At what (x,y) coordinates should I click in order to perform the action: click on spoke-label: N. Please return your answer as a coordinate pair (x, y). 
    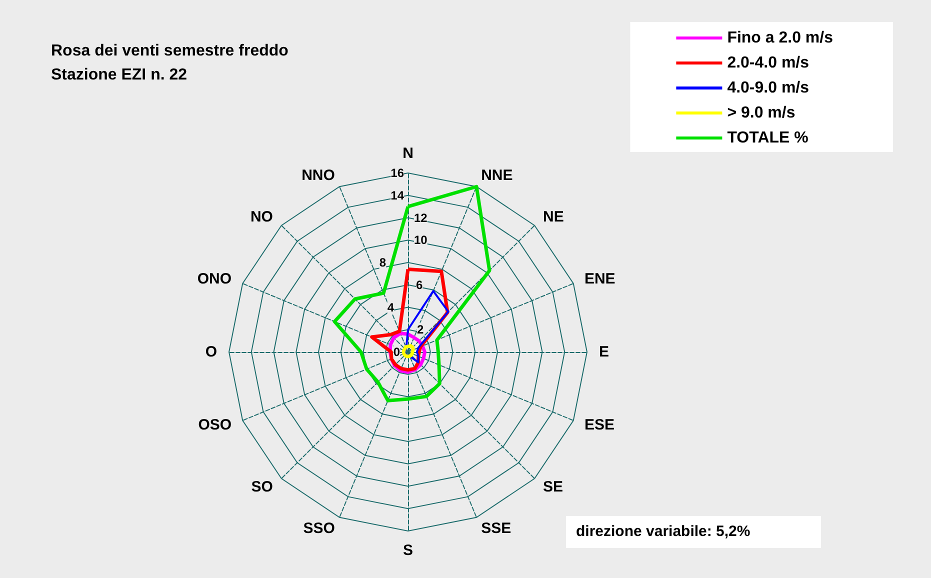
    Looking at the image, I should click on (408, 153).